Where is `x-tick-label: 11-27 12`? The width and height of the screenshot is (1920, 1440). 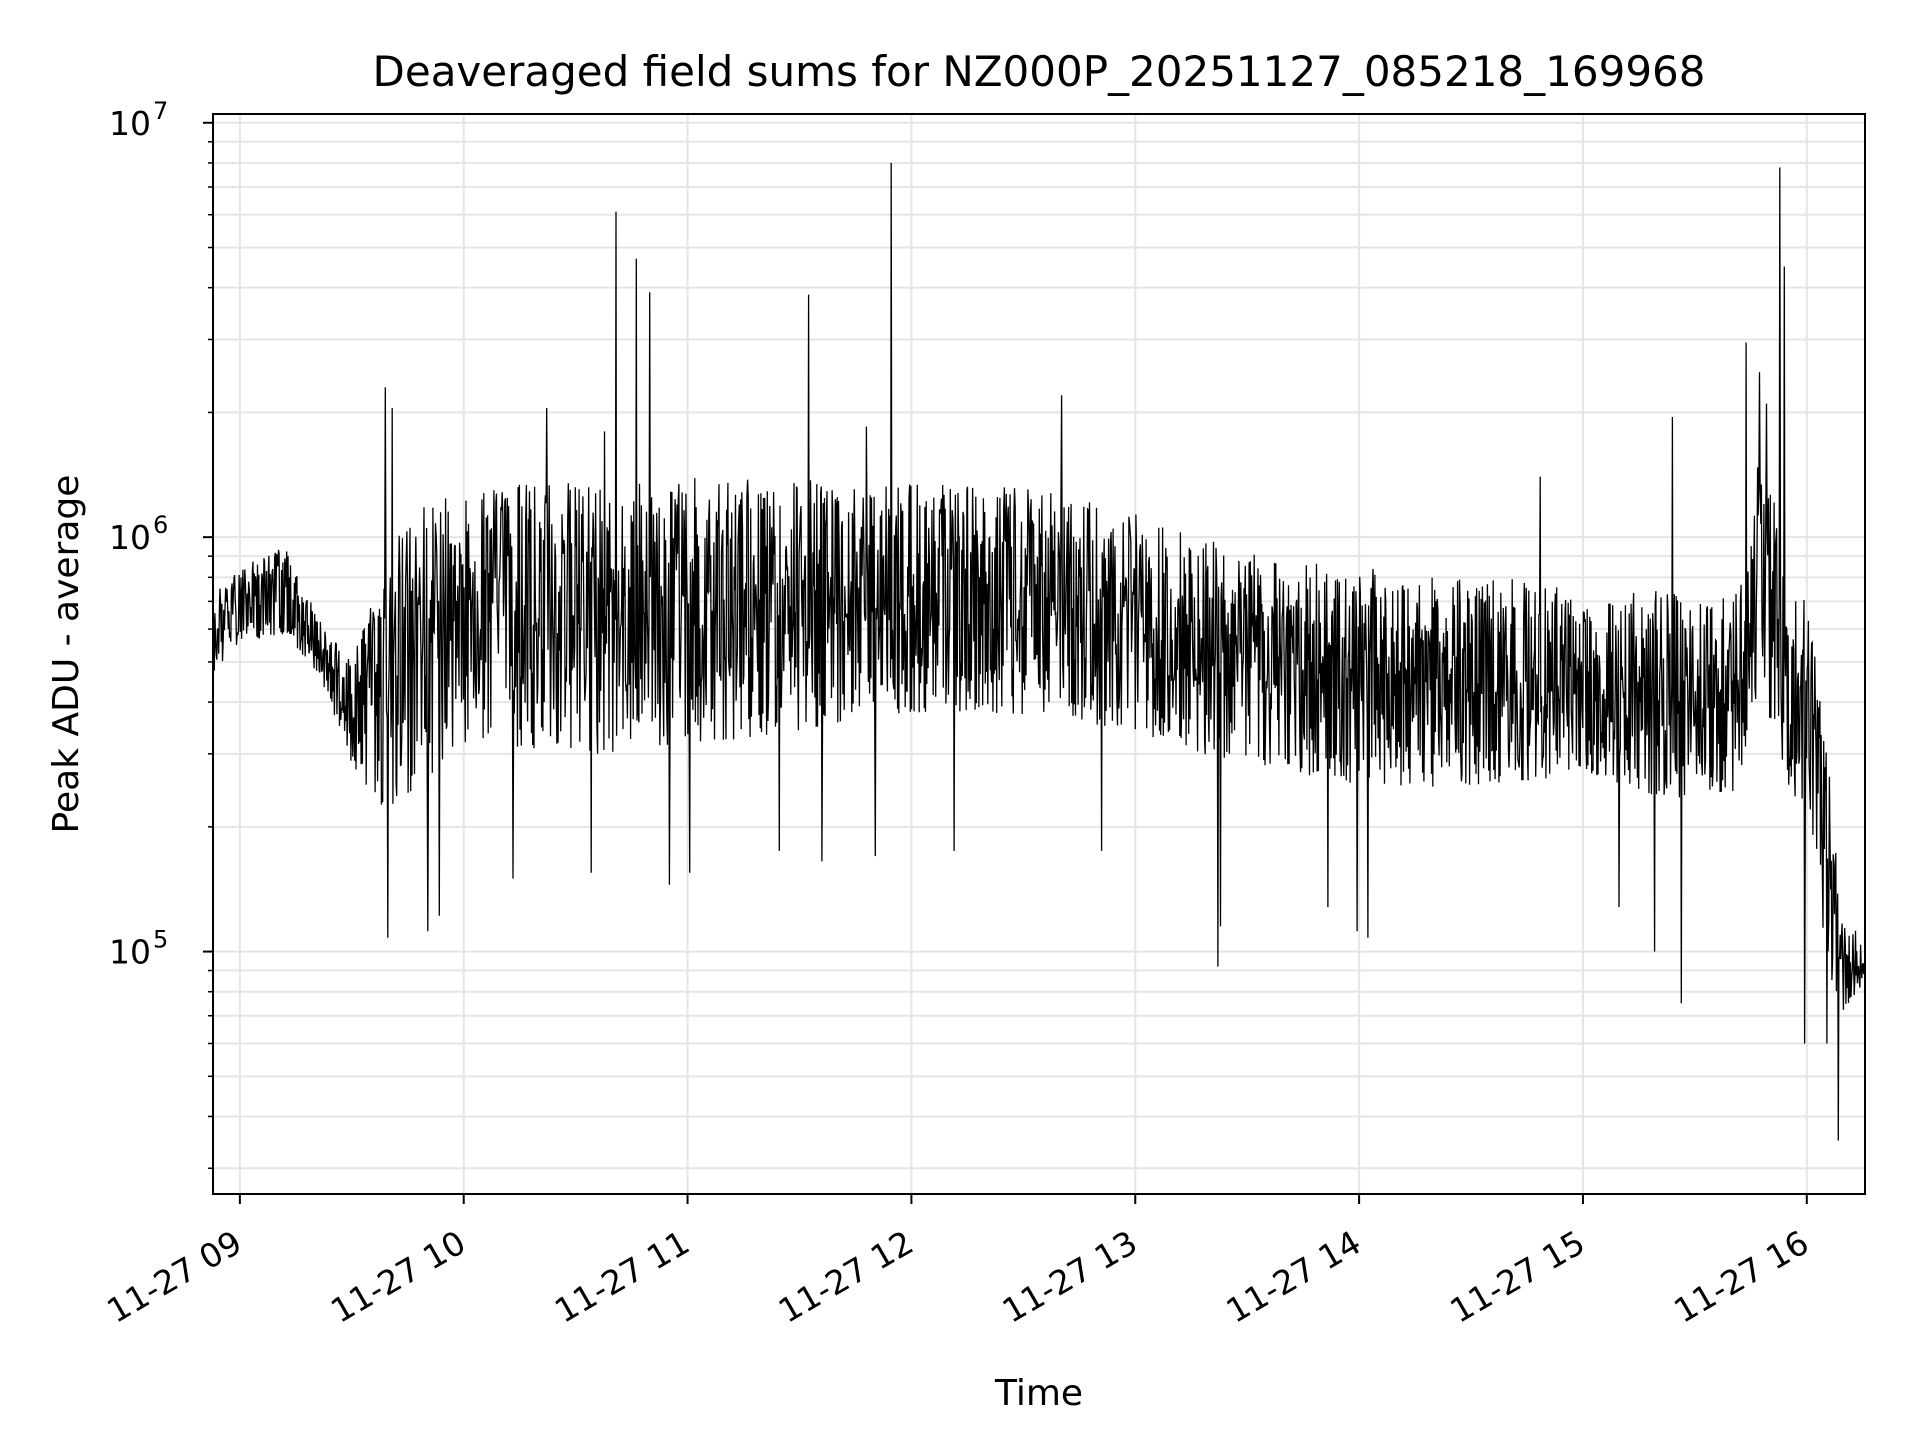 x-tick-label: 11-27 12 is located at coordinates (846, 1277).